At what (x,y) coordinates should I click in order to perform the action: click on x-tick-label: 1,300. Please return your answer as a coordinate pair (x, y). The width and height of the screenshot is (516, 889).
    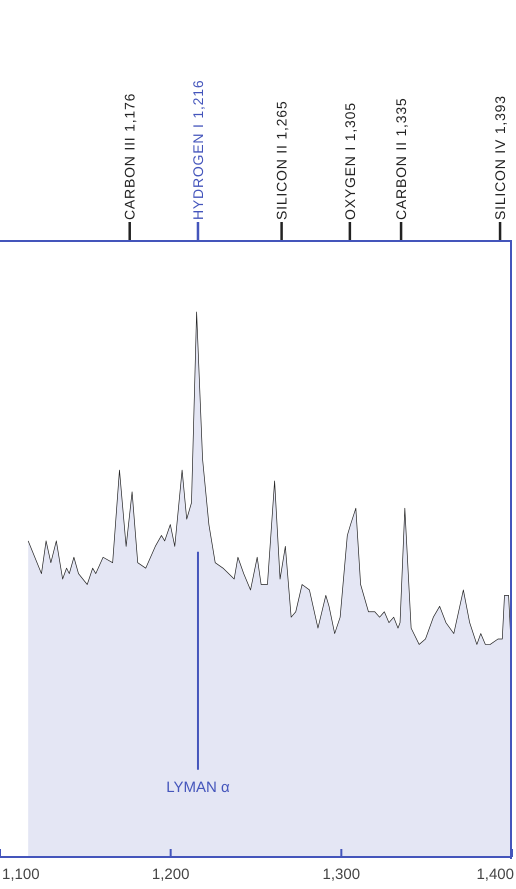
    Looking at the image, I should click on (341, 874).